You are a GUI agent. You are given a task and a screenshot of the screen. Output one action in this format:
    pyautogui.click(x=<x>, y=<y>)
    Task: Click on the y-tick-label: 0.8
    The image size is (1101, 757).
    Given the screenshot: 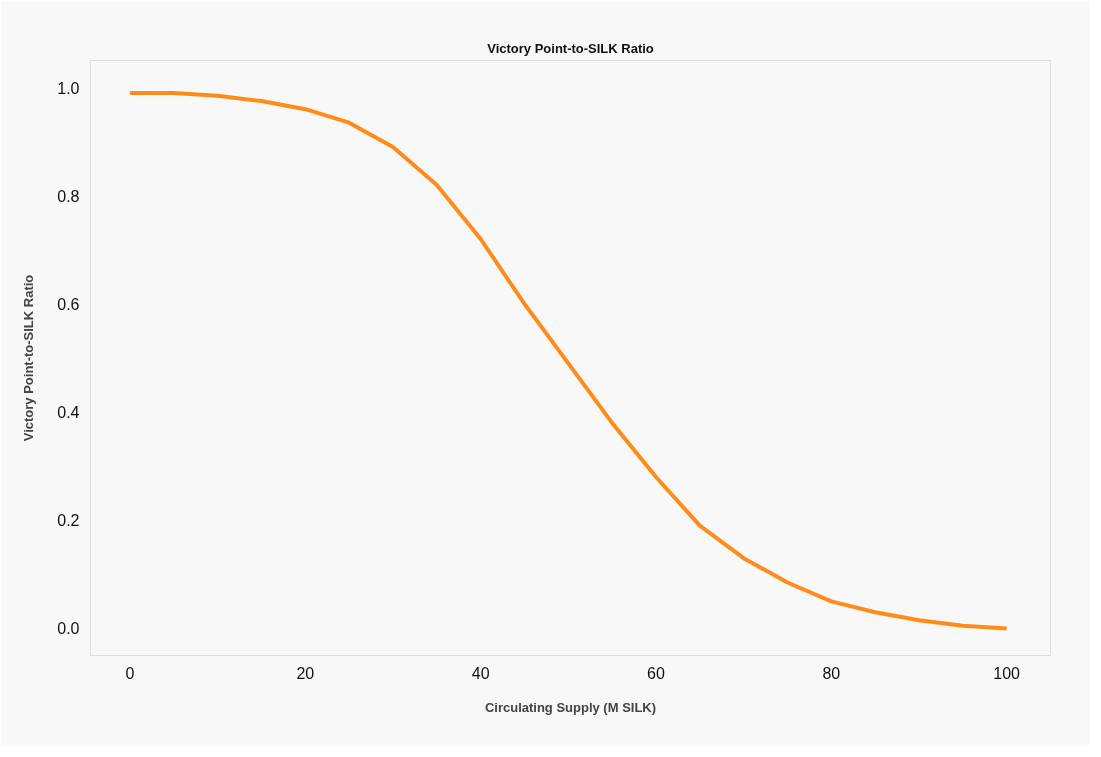 What is the action you would take?
    pyautogui.click(x=68, y=196)
    